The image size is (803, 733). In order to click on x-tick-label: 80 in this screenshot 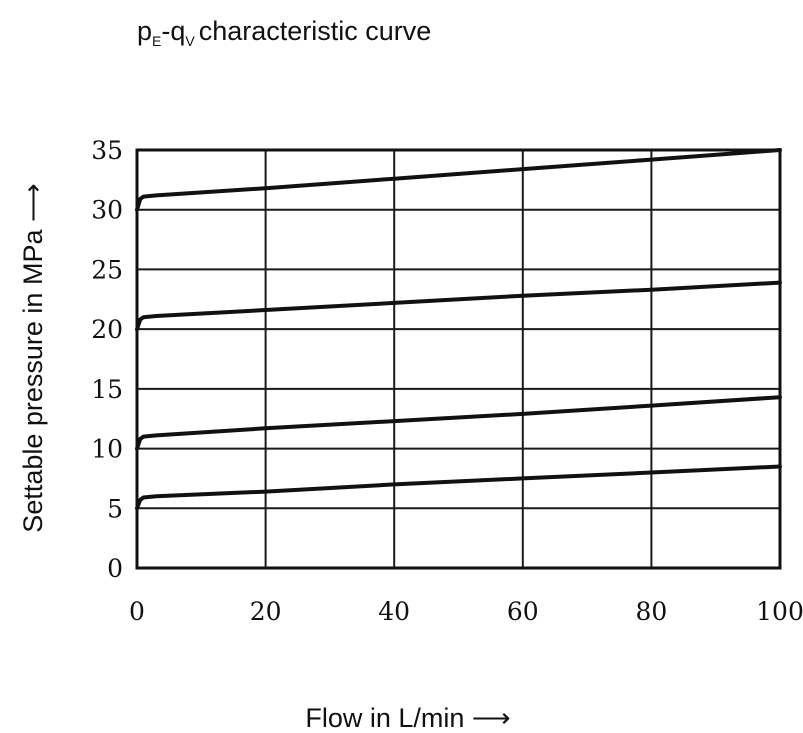, I will do `click(651, 611)`.